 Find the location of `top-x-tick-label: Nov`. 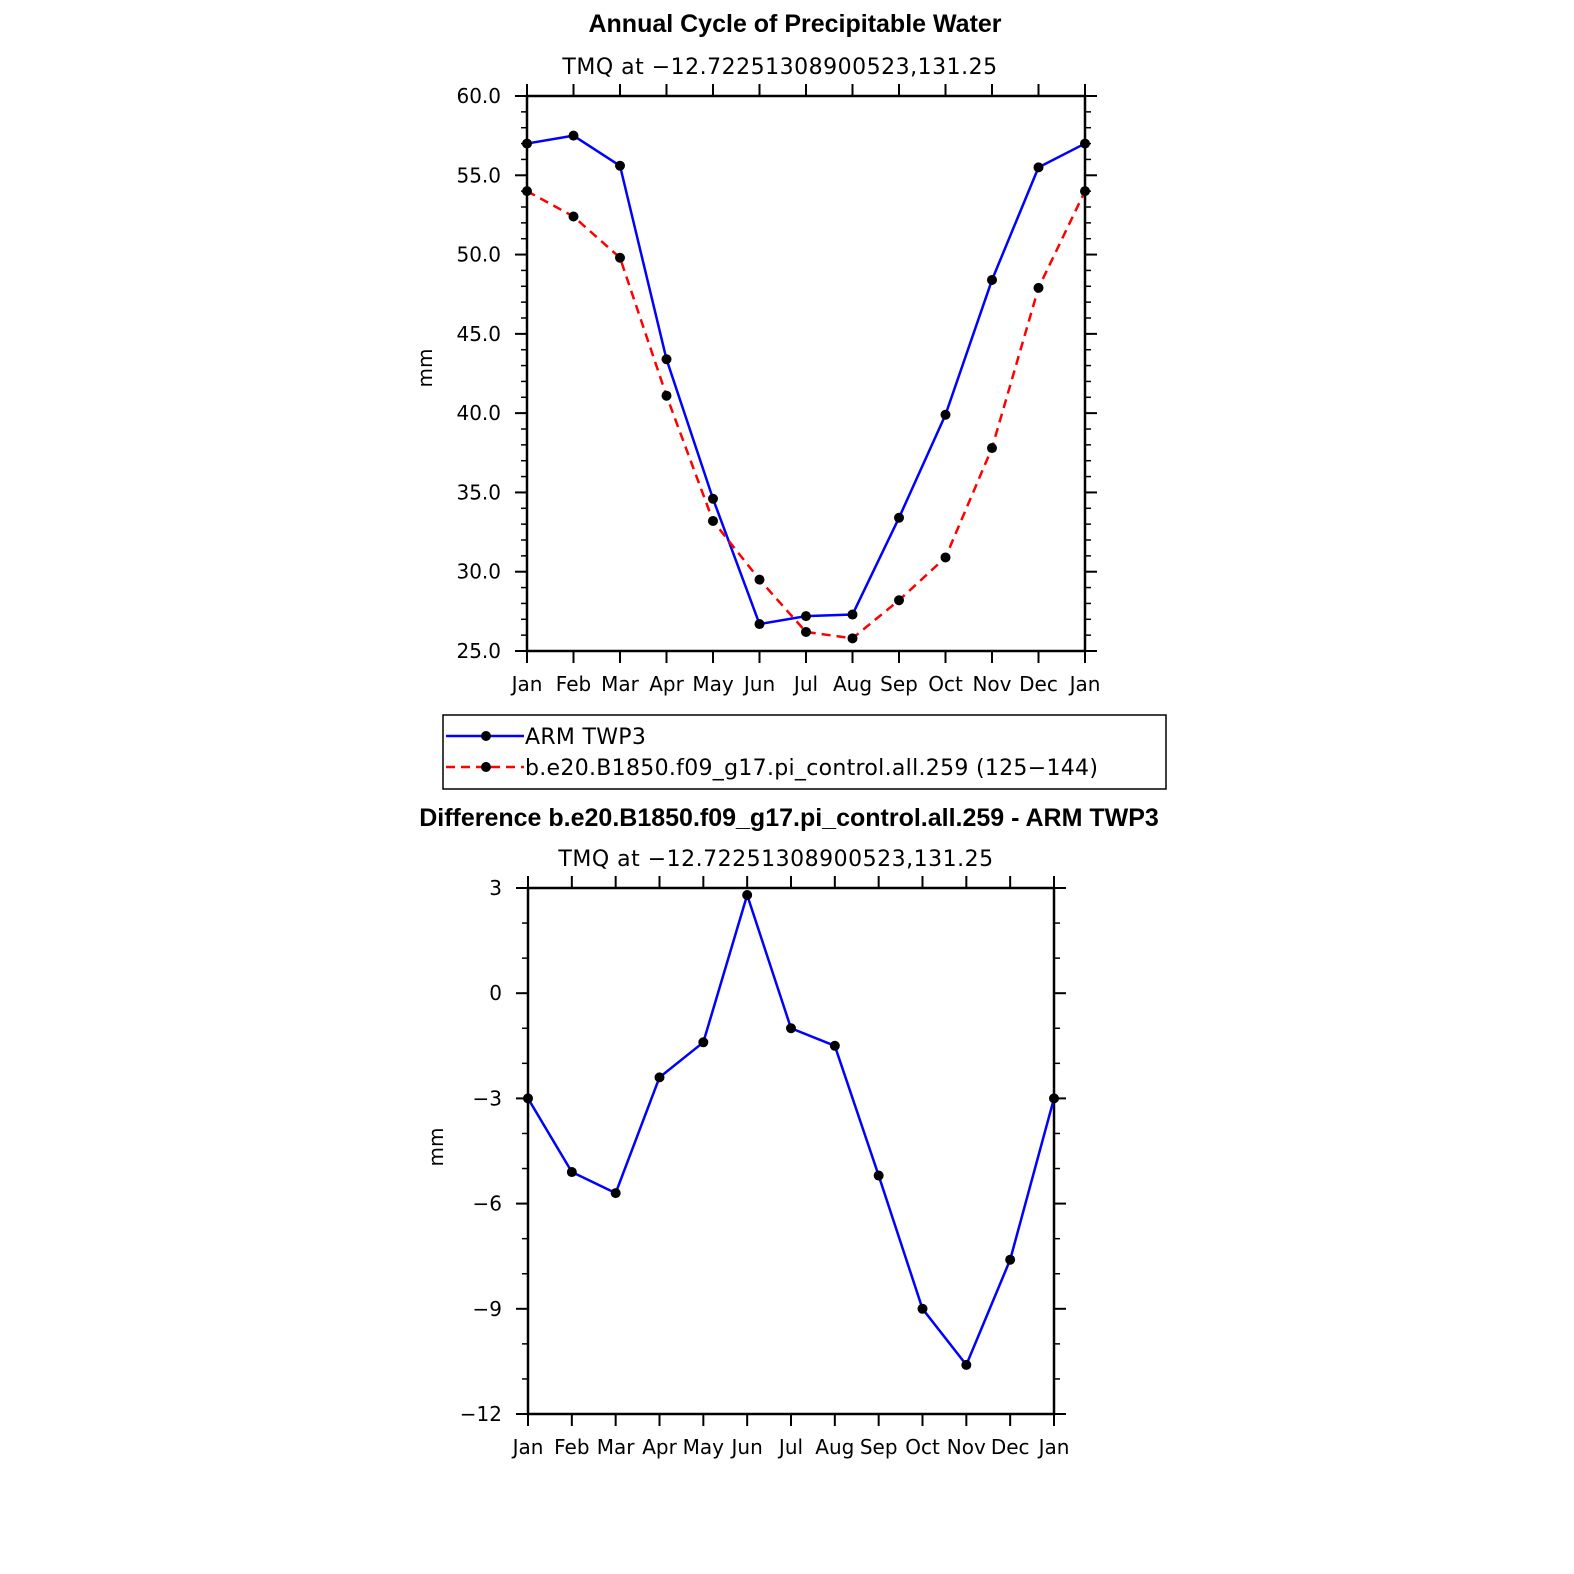

top-x-tick-label: Nov is located at coordinates (991, 684).